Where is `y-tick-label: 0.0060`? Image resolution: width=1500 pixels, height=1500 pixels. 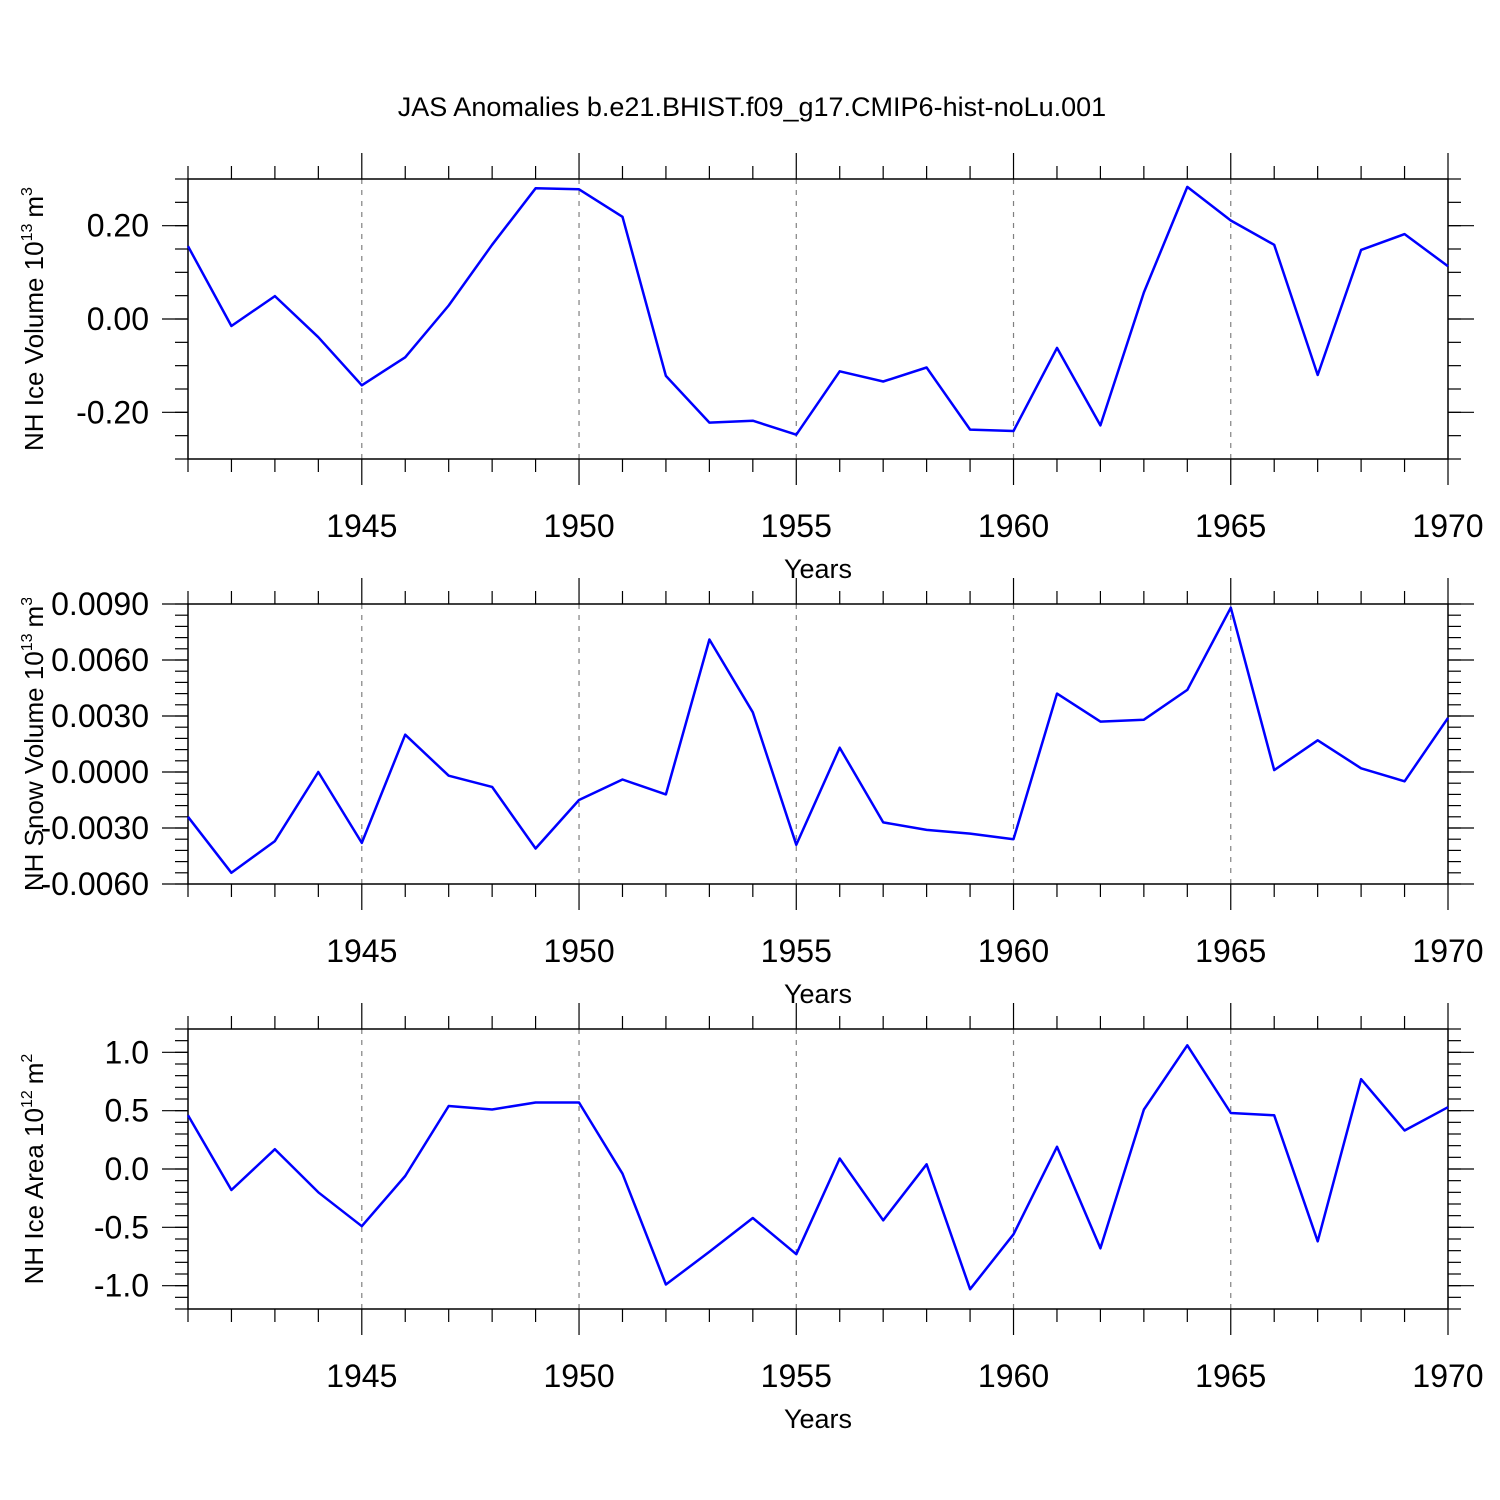
y-tick-label: 0.0060 is located at coordinates (100, 660).